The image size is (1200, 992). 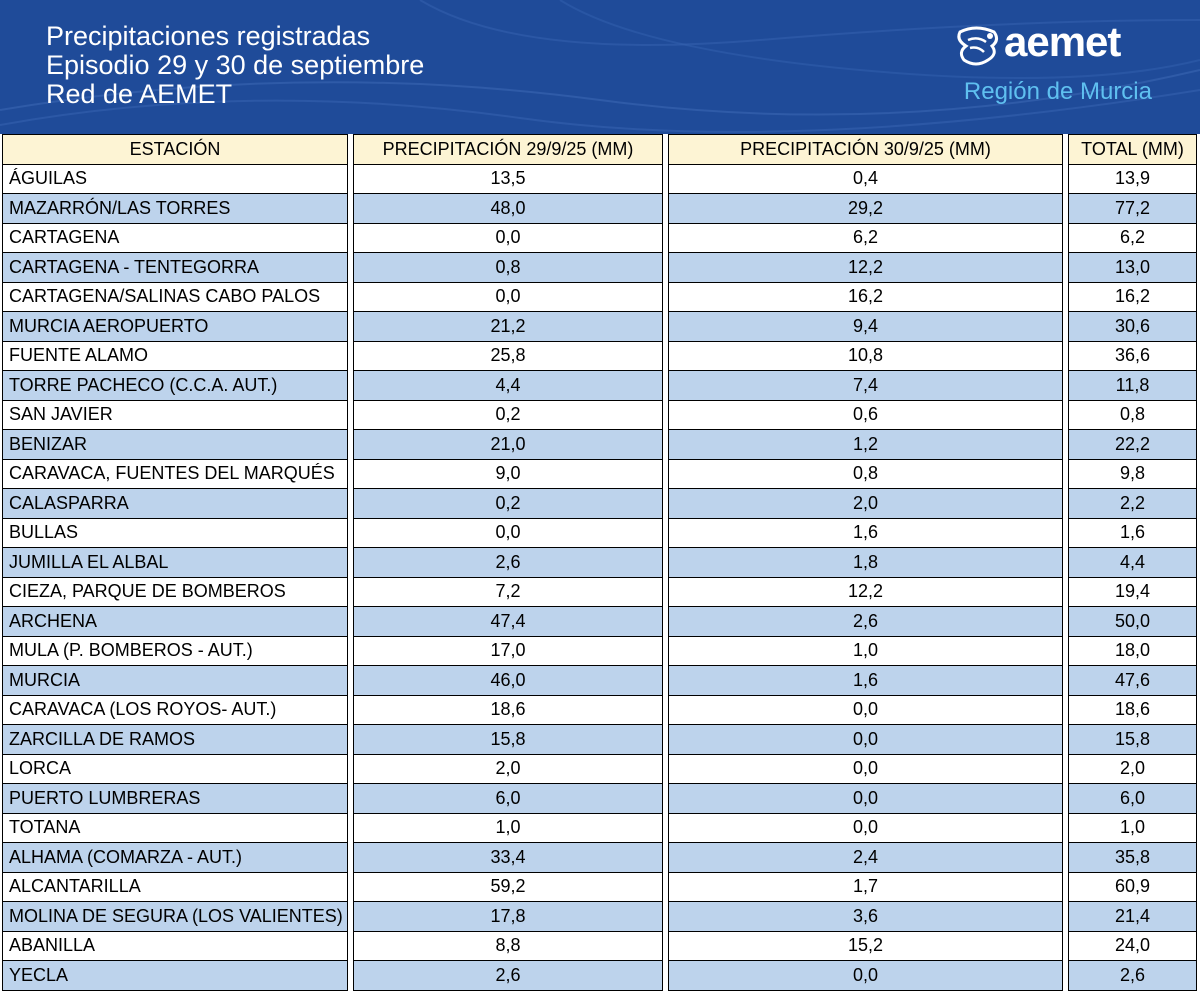 I want to click on station-cell: MURCIA AEROPUERTO, so click(x=175, y=326).